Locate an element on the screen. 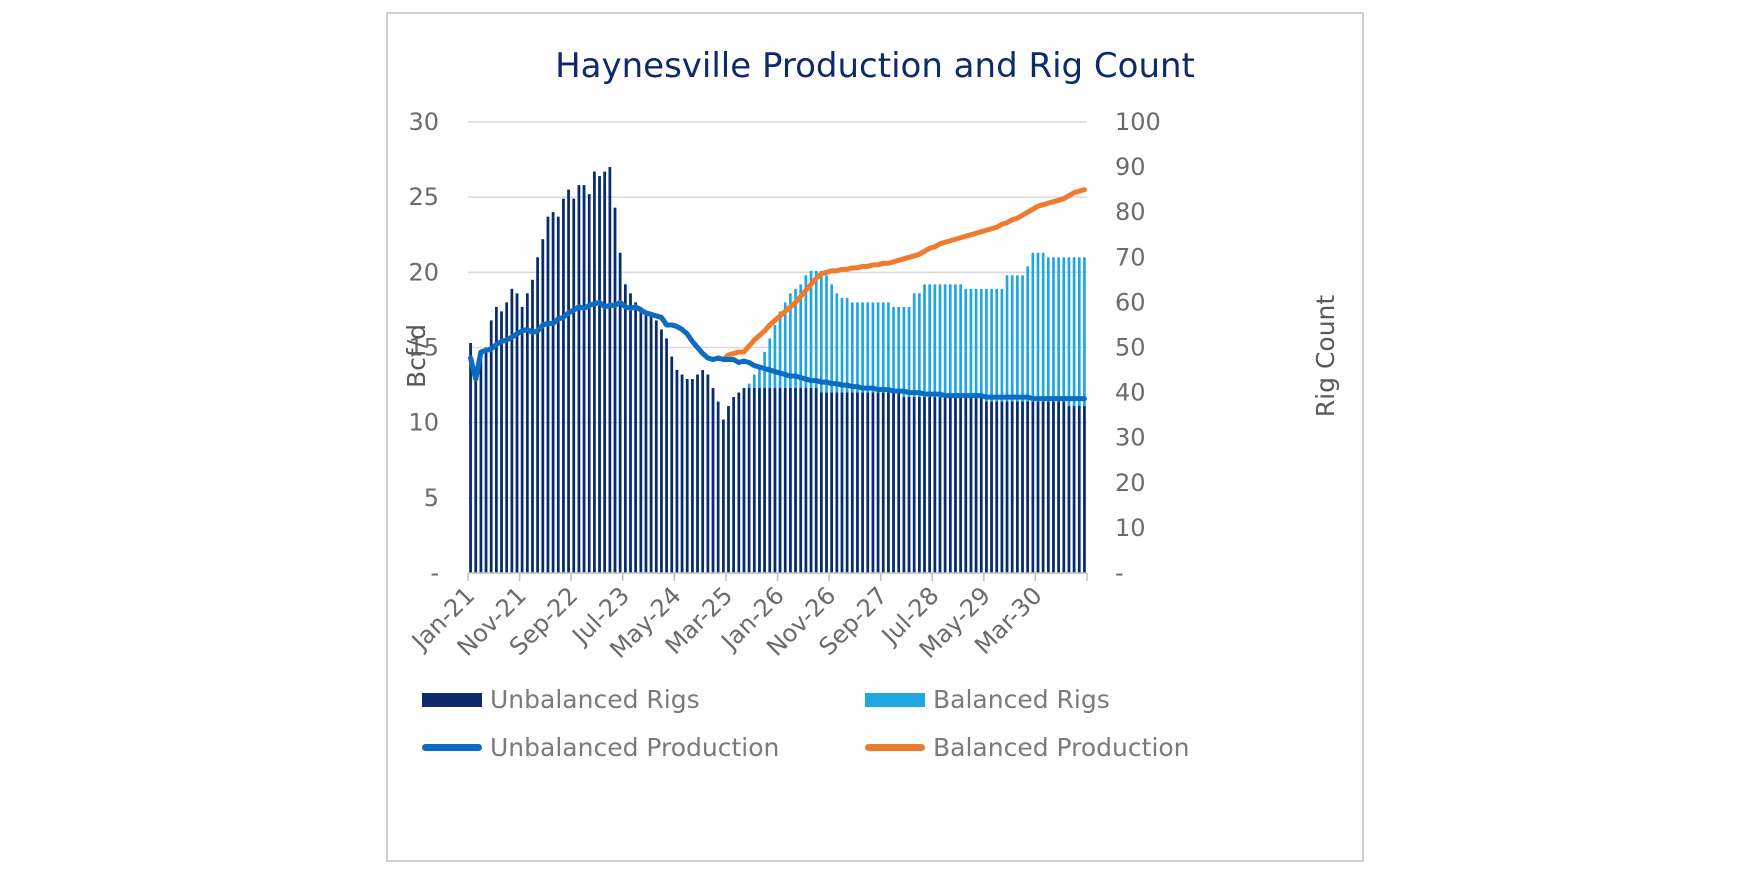  legend-label-balanced-rigs: Balanced Rigs is located at coordinates (1021, 699).